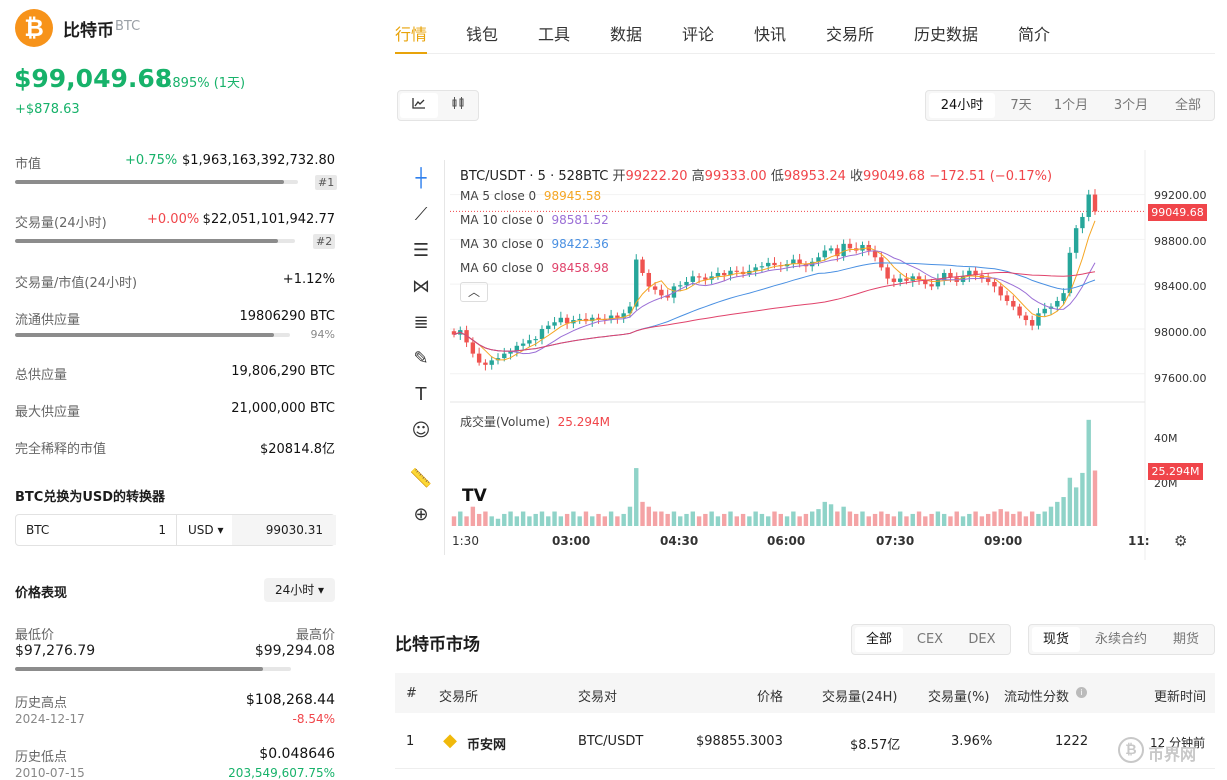  Describe the element at coordinates (482, 34) in the screenshot. I see `tab-wallet: 钱包` at that location.